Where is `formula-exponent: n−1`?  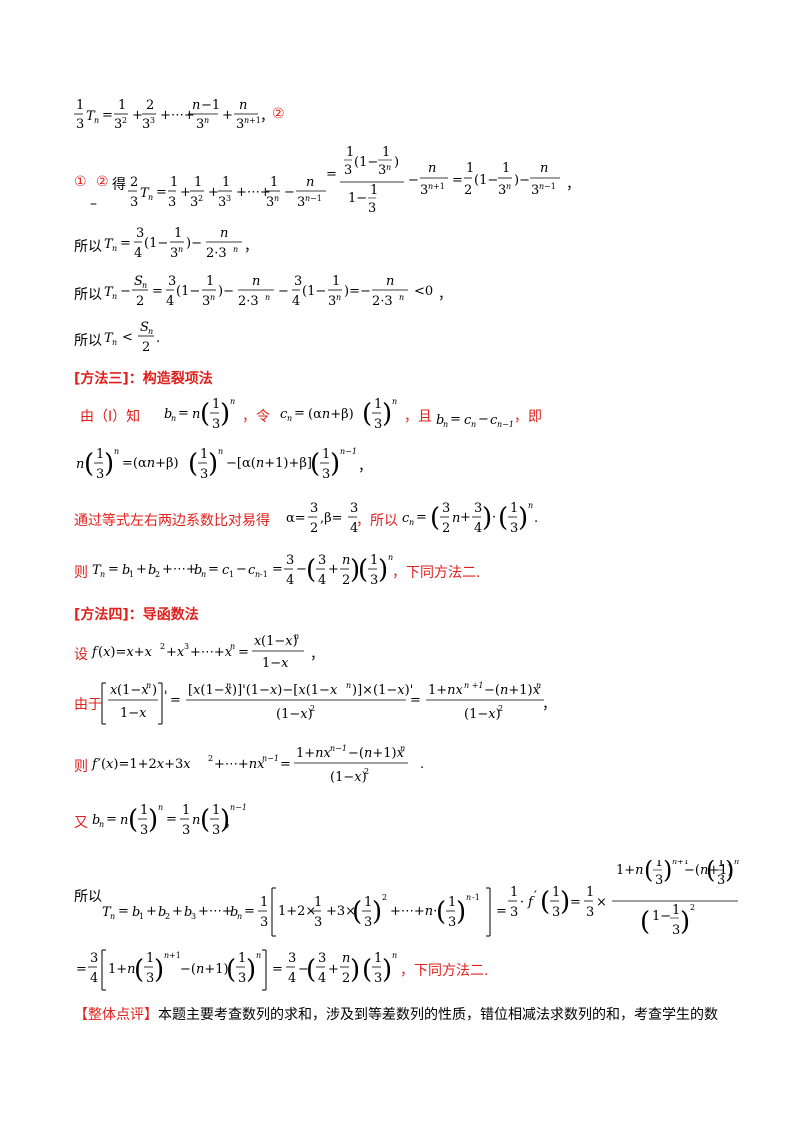 formula-exponent: n−1 is located at coordinates (238, 807).